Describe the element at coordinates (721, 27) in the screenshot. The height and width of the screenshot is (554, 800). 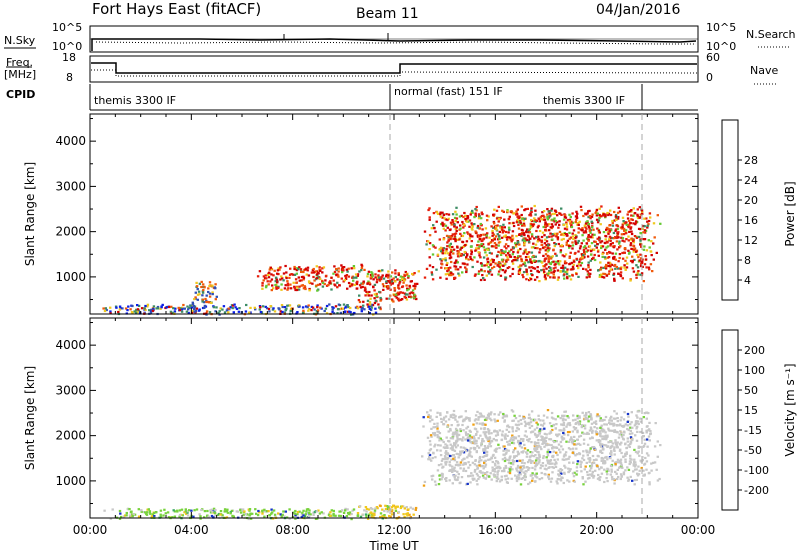
I see `nsky-tick-top-right: 10^5` at that location.